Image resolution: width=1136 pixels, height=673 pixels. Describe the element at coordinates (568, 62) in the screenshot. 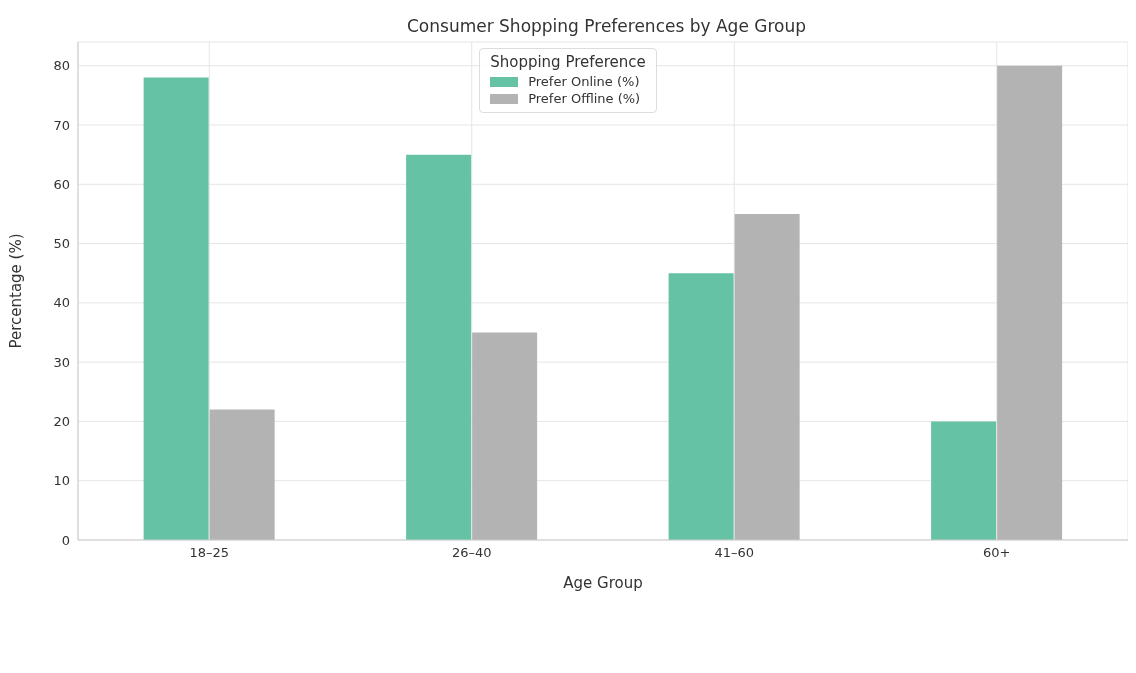

I see `legend-title: Shopping Preference` at that location.